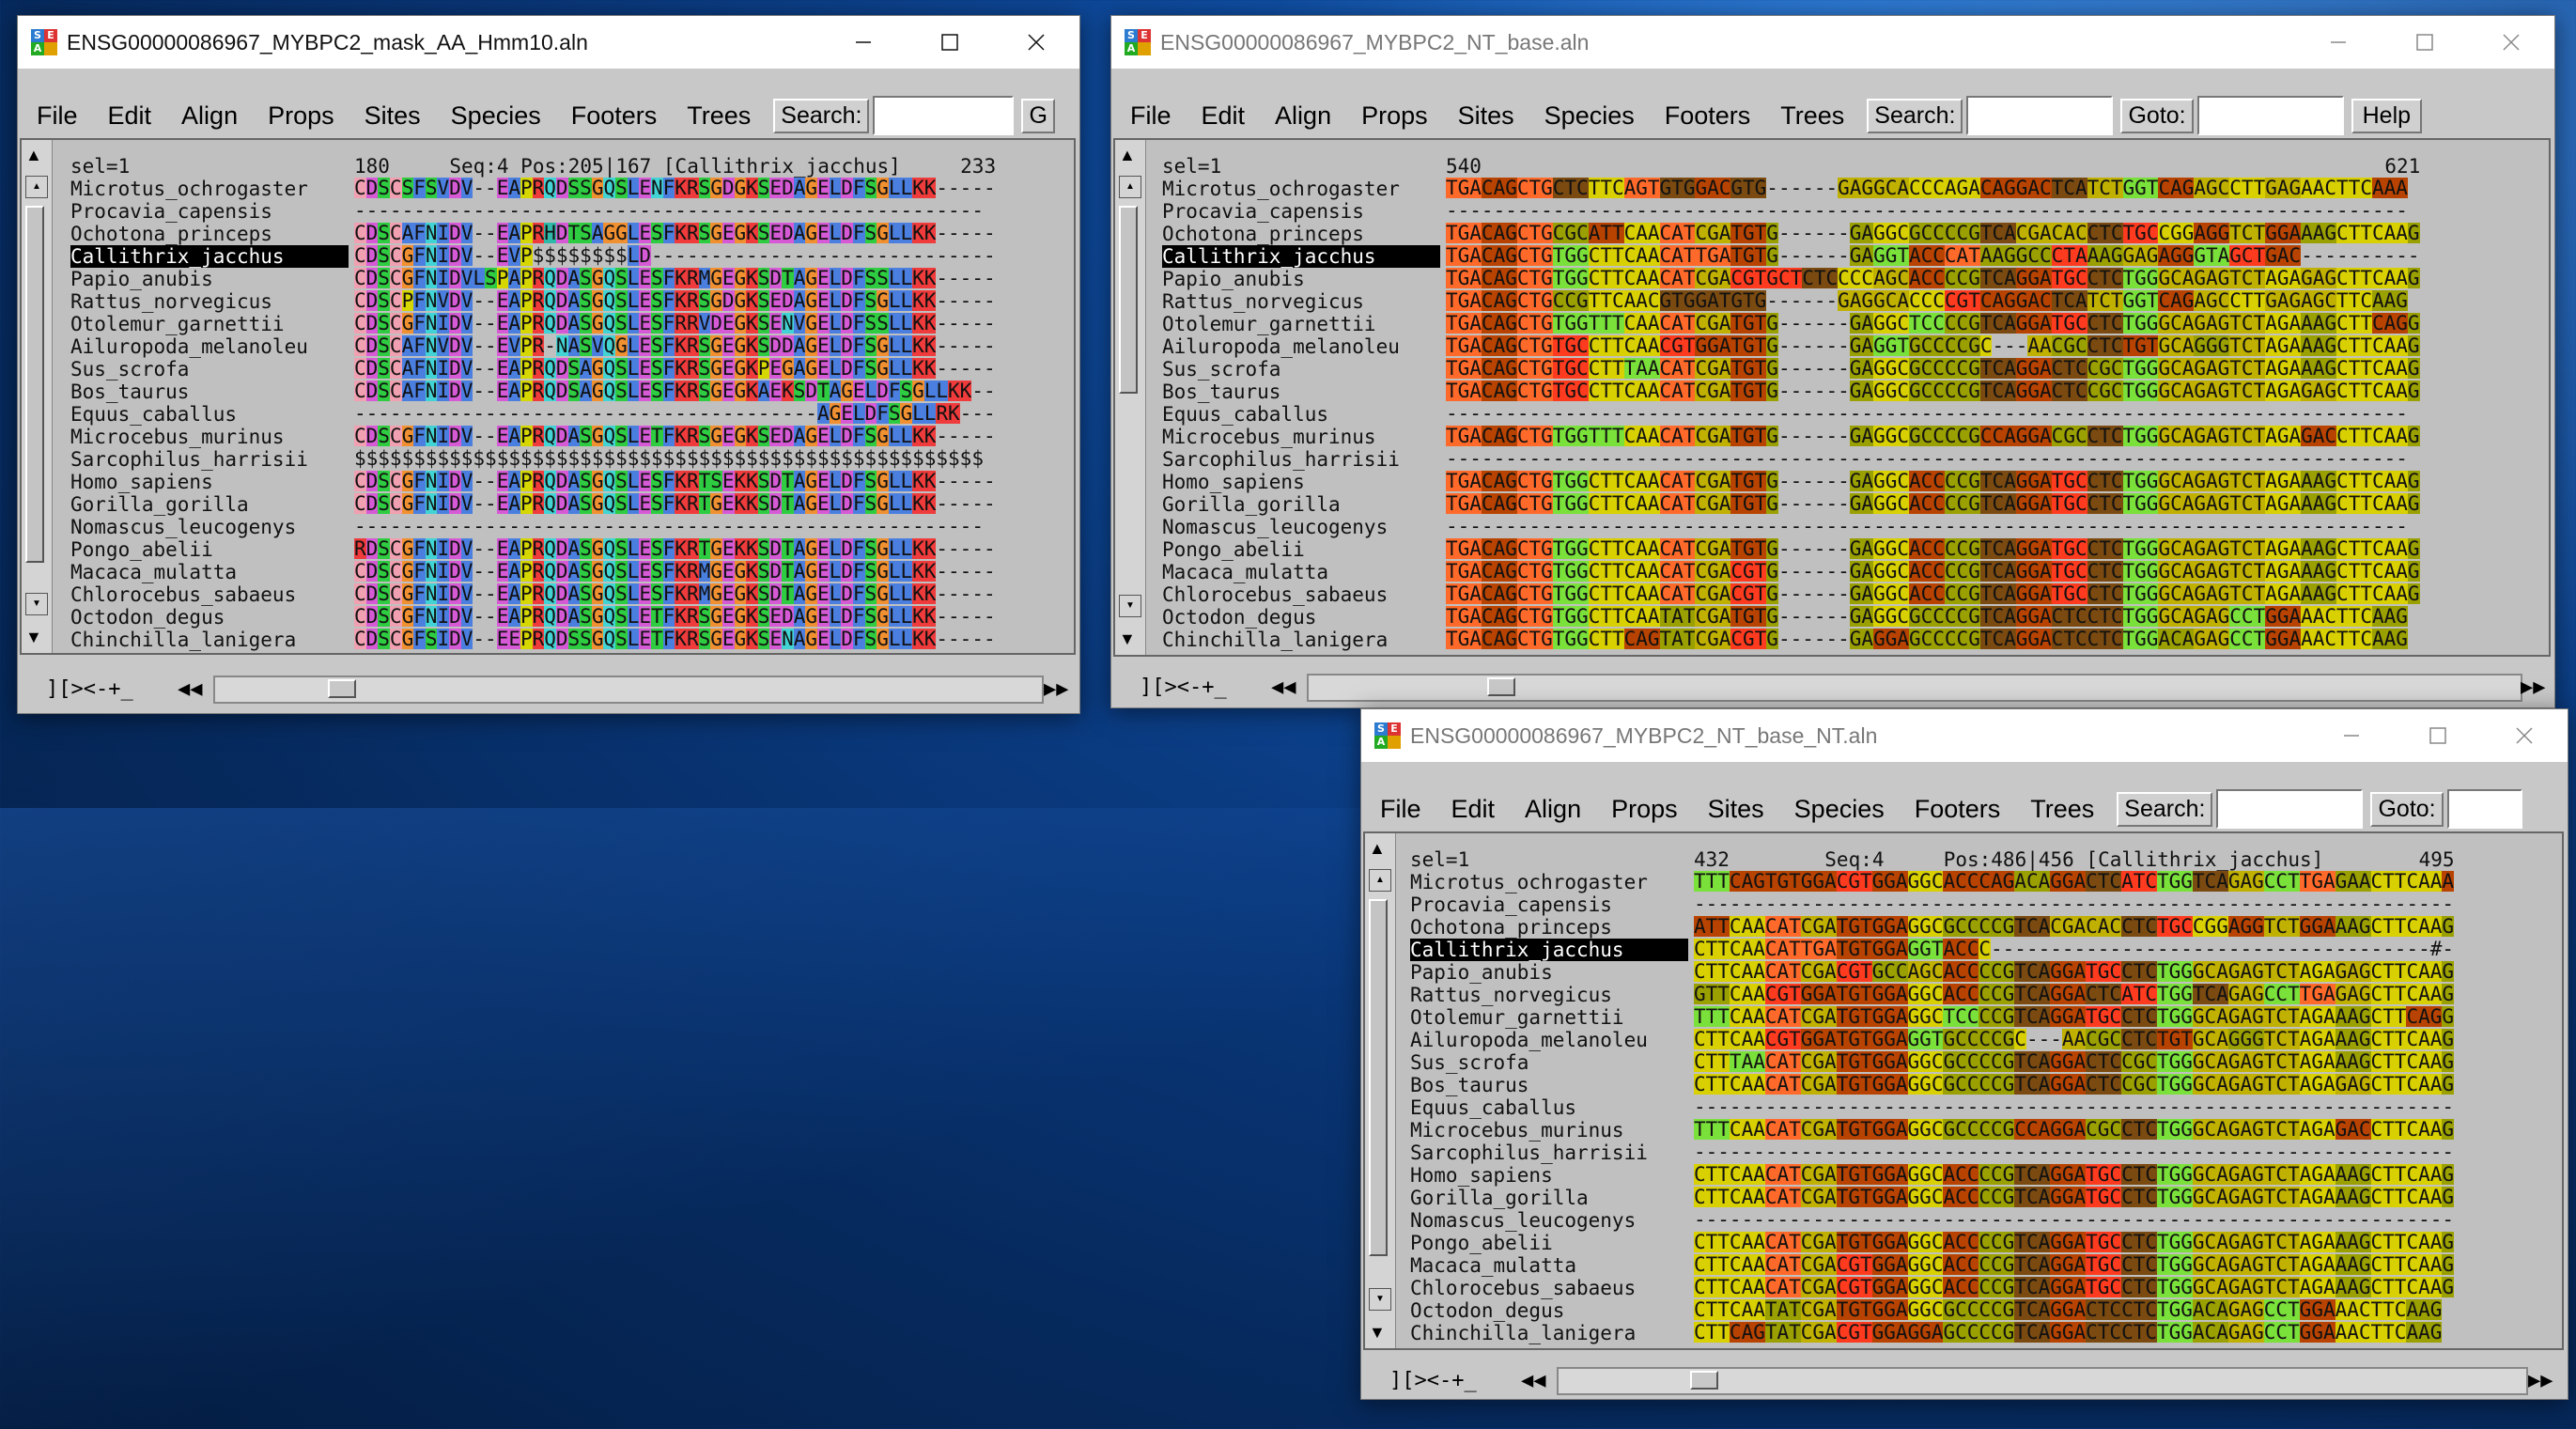 The height and width of the screenshot is (1429, 2576). I want to click on scroll-up-icon: ▲, so click(36, 187).